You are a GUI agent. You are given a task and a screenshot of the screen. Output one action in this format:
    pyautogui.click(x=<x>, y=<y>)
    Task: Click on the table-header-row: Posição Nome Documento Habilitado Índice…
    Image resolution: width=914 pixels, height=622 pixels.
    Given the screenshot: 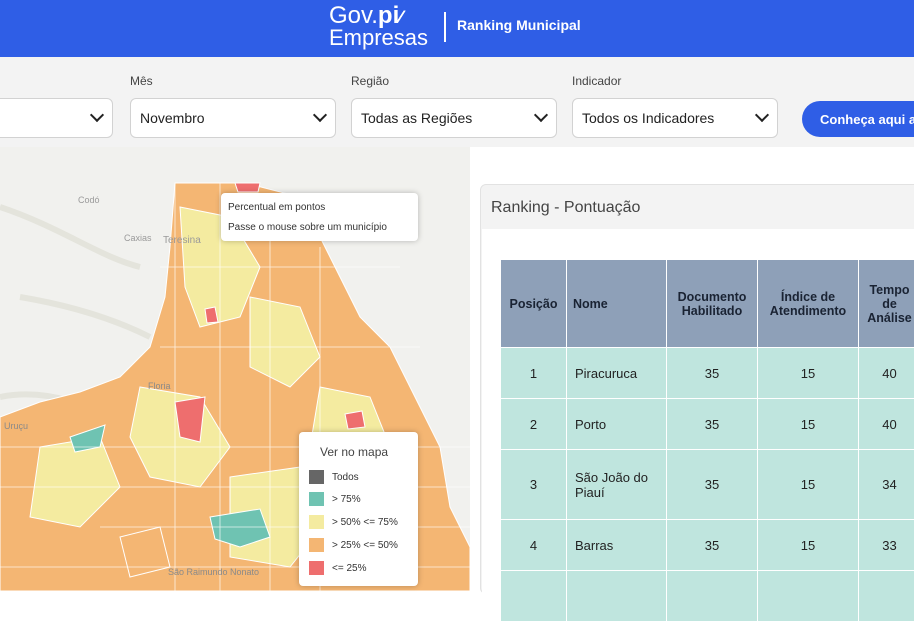 What is the action you would take?
    pyautogui.click(x=707, y=304)
    